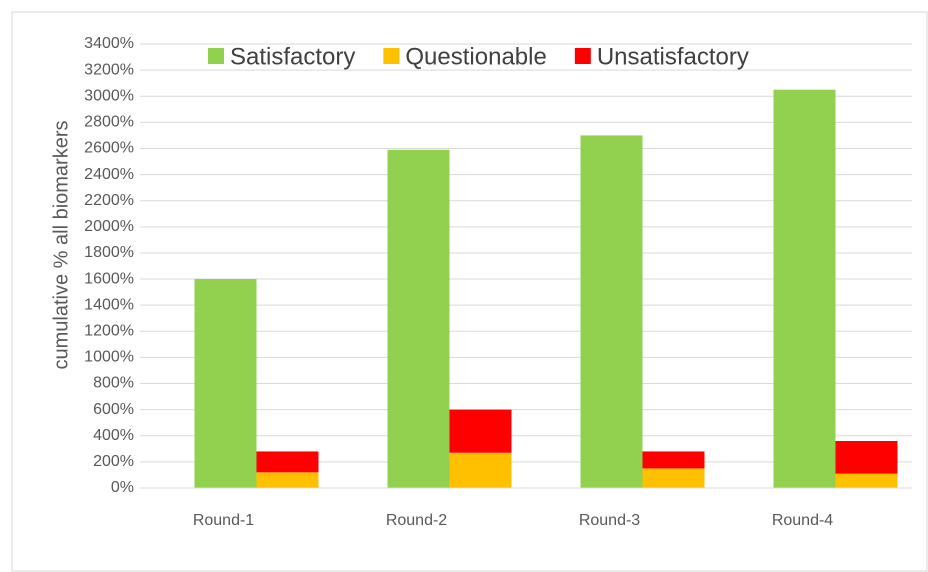  Describe the element at coordinates (416, 520) in the screenshot. I see `x-tick-label: Round-2` at that location.